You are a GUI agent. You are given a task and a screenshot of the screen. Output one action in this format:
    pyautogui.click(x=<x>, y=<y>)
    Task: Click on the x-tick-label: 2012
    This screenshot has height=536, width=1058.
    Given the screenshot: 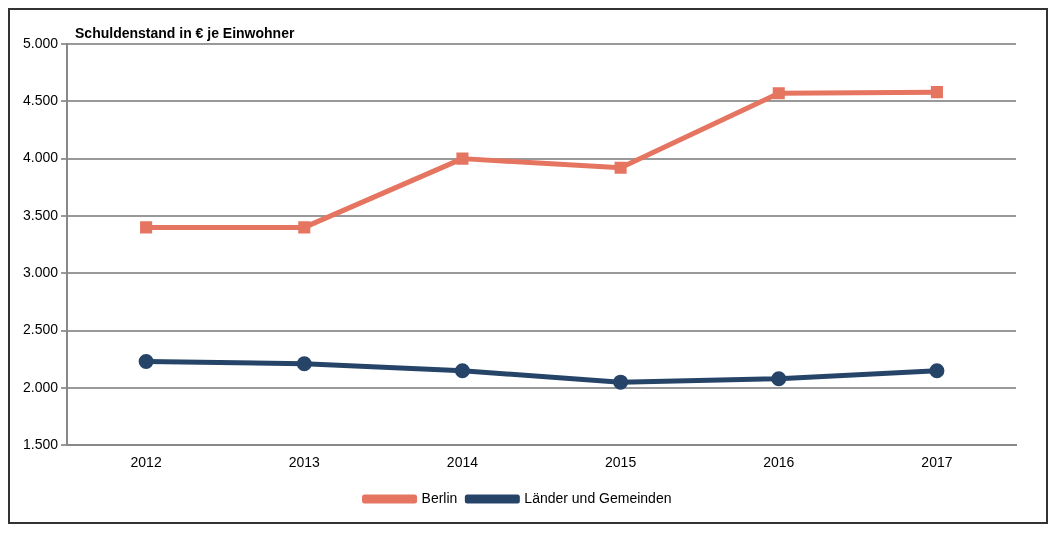 What is the action you would take?
    pyautogui.click(x=146, y=462)
    